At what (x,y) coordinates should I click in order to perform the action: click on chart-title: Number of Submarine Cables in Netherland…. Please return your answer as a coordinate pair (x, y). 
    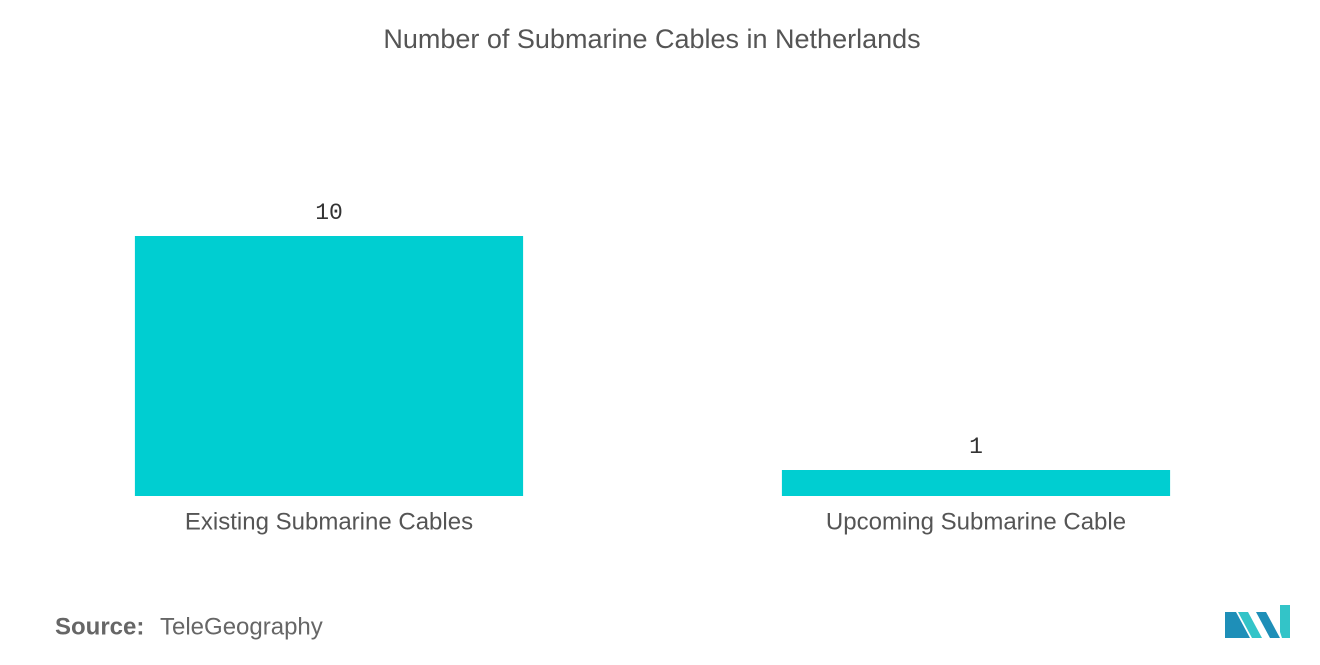
    Looking at the image, I should click on (651, 39).